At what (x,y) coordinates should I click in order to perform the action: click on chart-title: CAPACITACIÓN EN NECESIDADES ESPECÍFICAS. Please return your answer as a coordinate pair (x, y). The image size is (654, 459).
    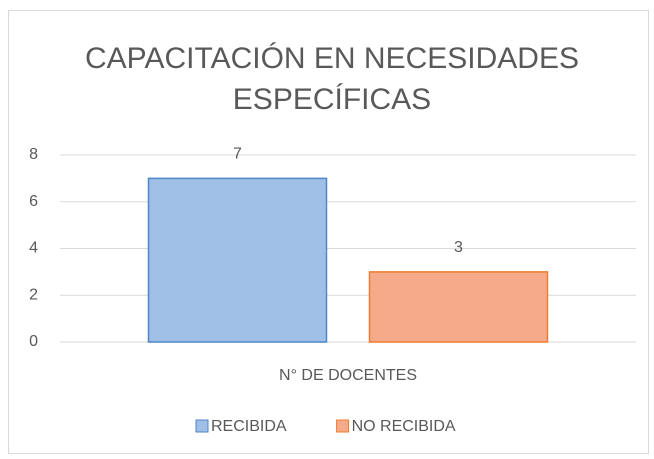
    Looking at the image, I should click on (332, 79).